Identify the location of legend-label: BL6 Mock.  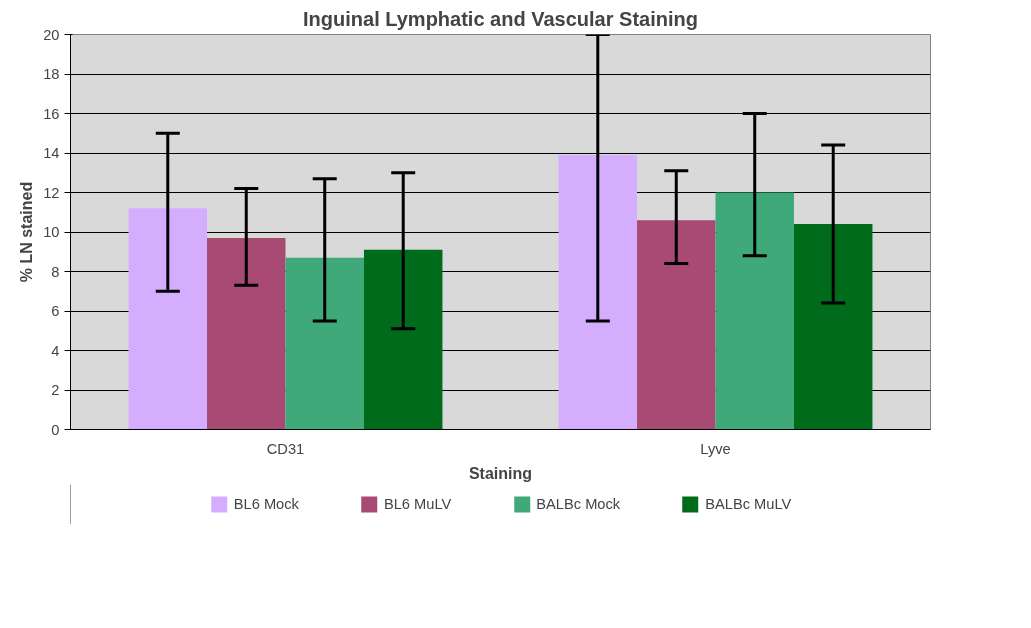
(266, 504).